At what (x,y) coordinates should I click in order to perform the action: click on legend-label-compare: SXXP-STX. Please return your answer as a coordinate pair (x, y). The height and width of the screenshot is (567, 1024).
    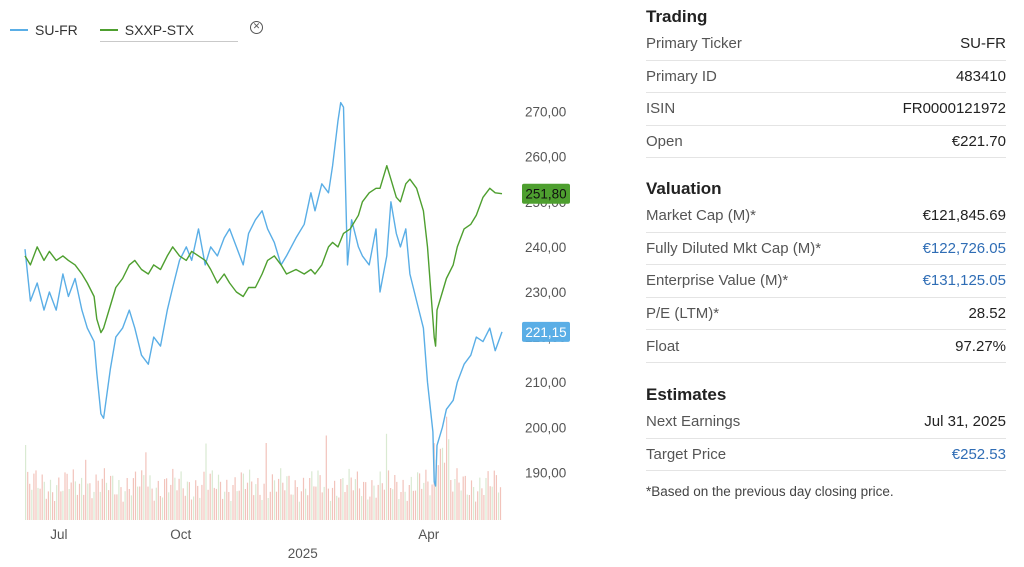
    Looking at the image, I should click on (159, 29).